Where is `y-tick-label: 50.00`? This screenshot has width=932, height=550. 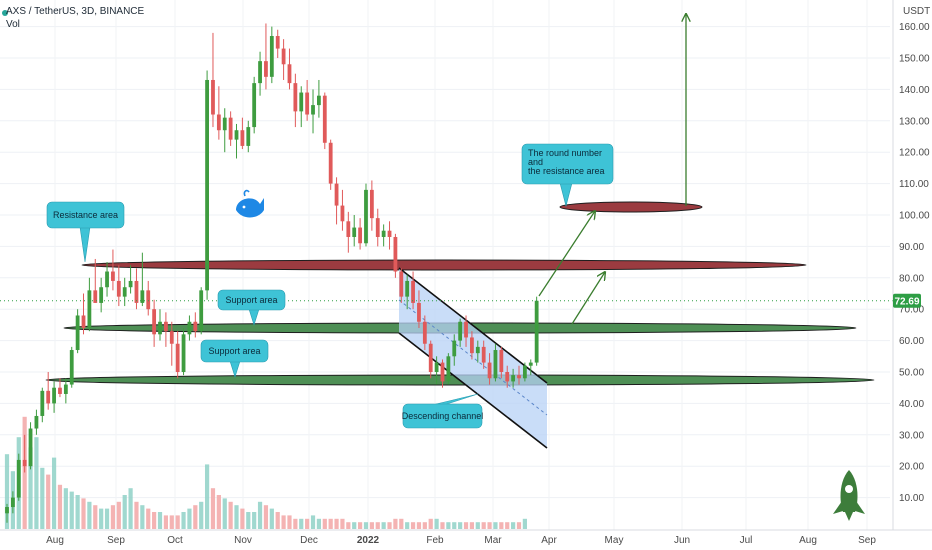 y-tick-label: 50.00 is located at coordinates (911, 373).